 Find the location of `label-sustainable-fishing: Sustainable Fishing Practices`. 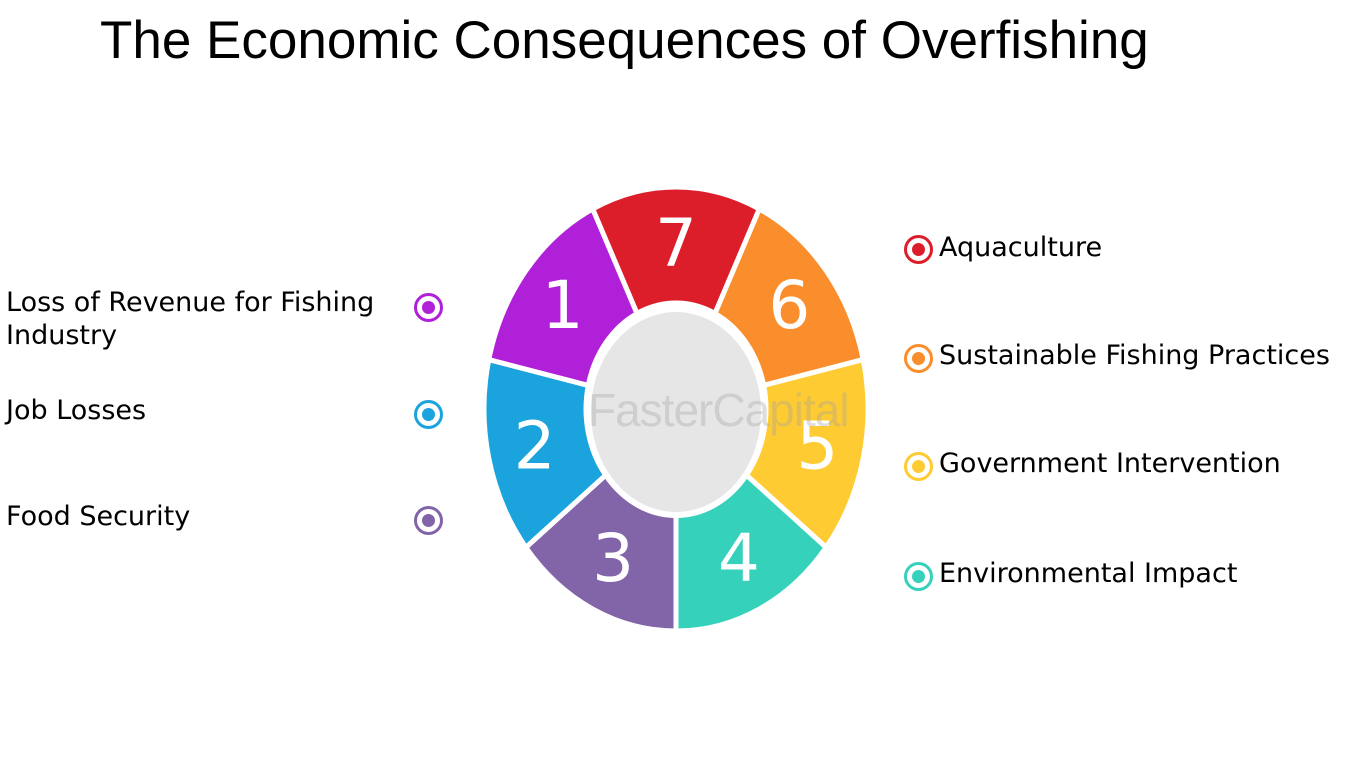

label-sustainable-fishing: Sustainable Fishing Practices is located at coordinates (1134, 355).